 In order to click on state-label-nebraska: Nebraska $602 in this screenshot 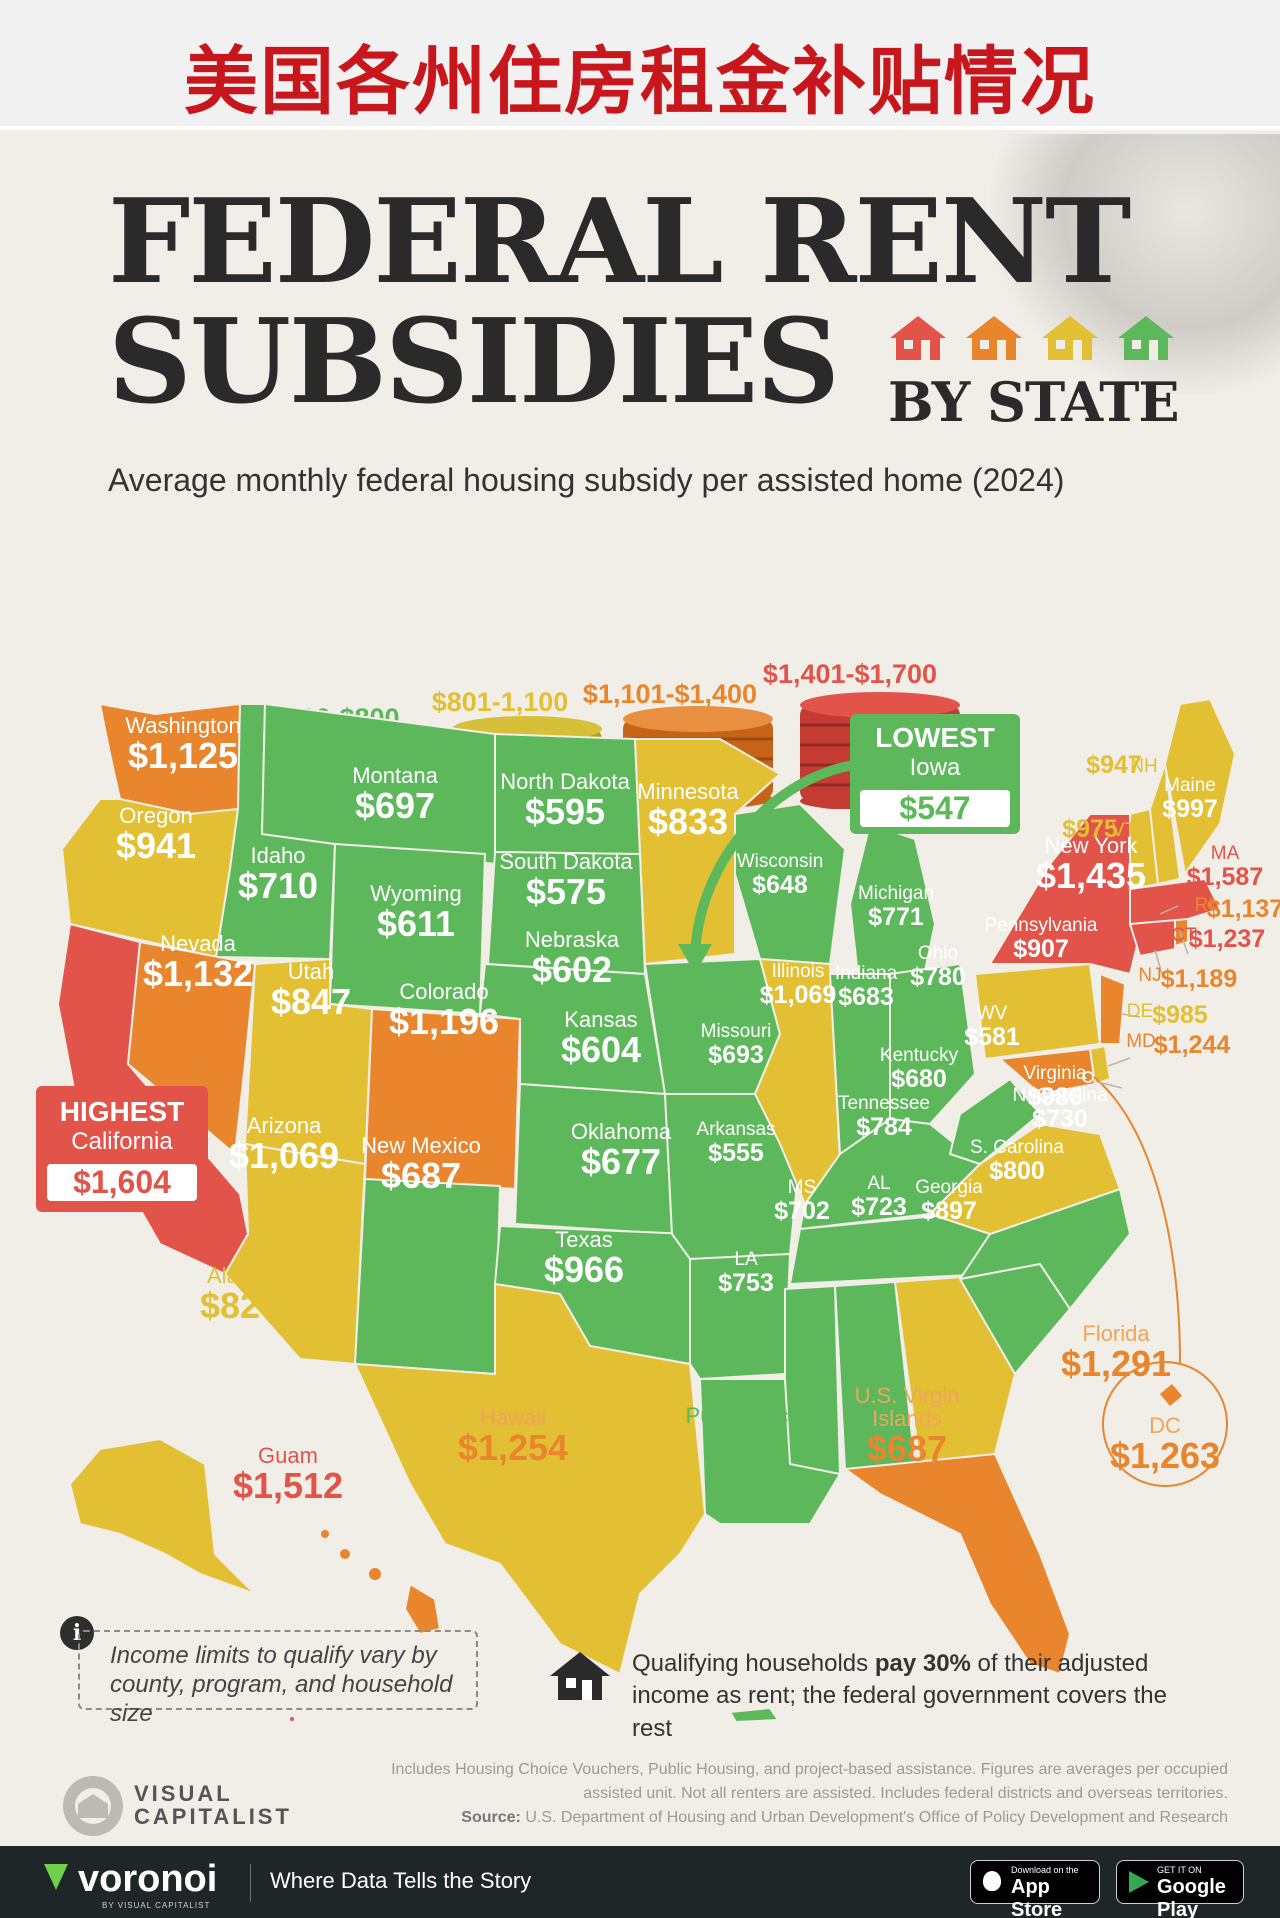, I will do `click(572, 959)`.